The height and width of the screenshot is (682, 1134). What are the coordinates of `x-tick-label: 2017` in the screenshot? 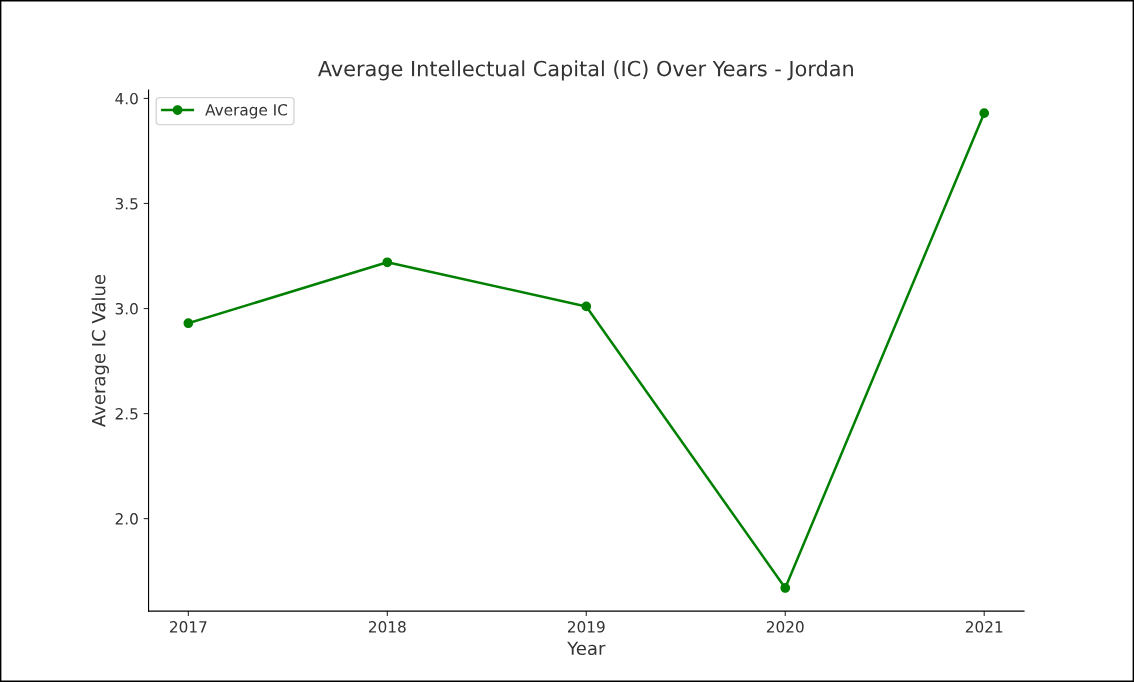 It's located at (188, 627).